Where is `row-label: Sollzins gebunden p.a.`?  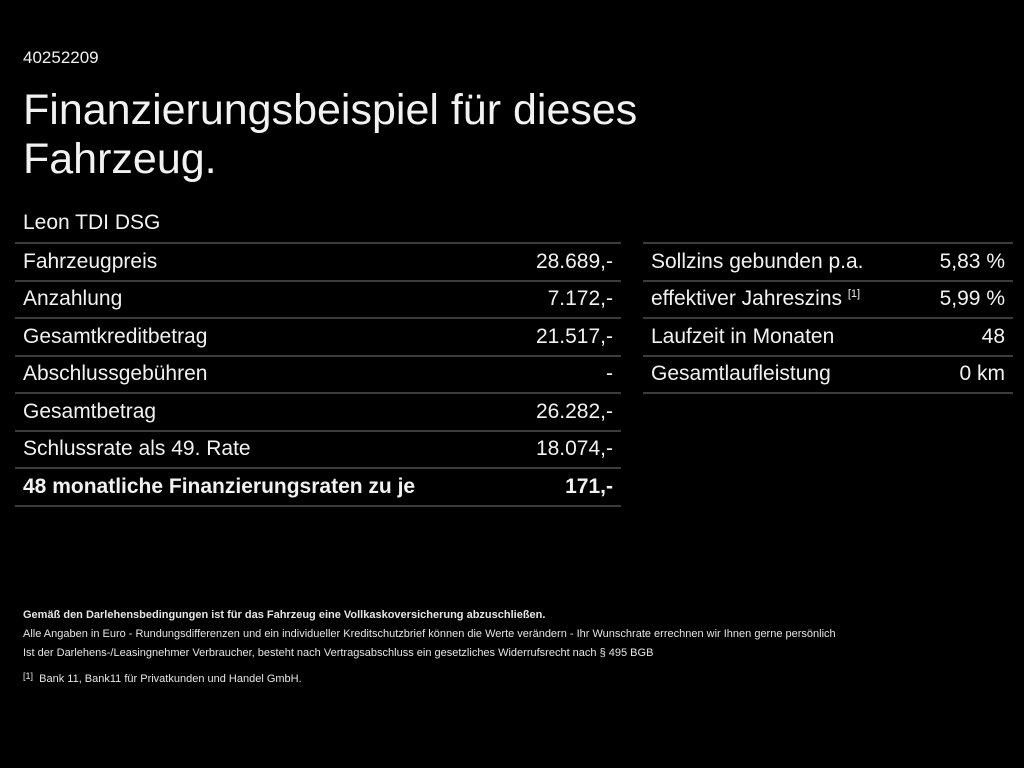
row-label: Sollzins gebunden p.a. is located at coordinates (779, 261).